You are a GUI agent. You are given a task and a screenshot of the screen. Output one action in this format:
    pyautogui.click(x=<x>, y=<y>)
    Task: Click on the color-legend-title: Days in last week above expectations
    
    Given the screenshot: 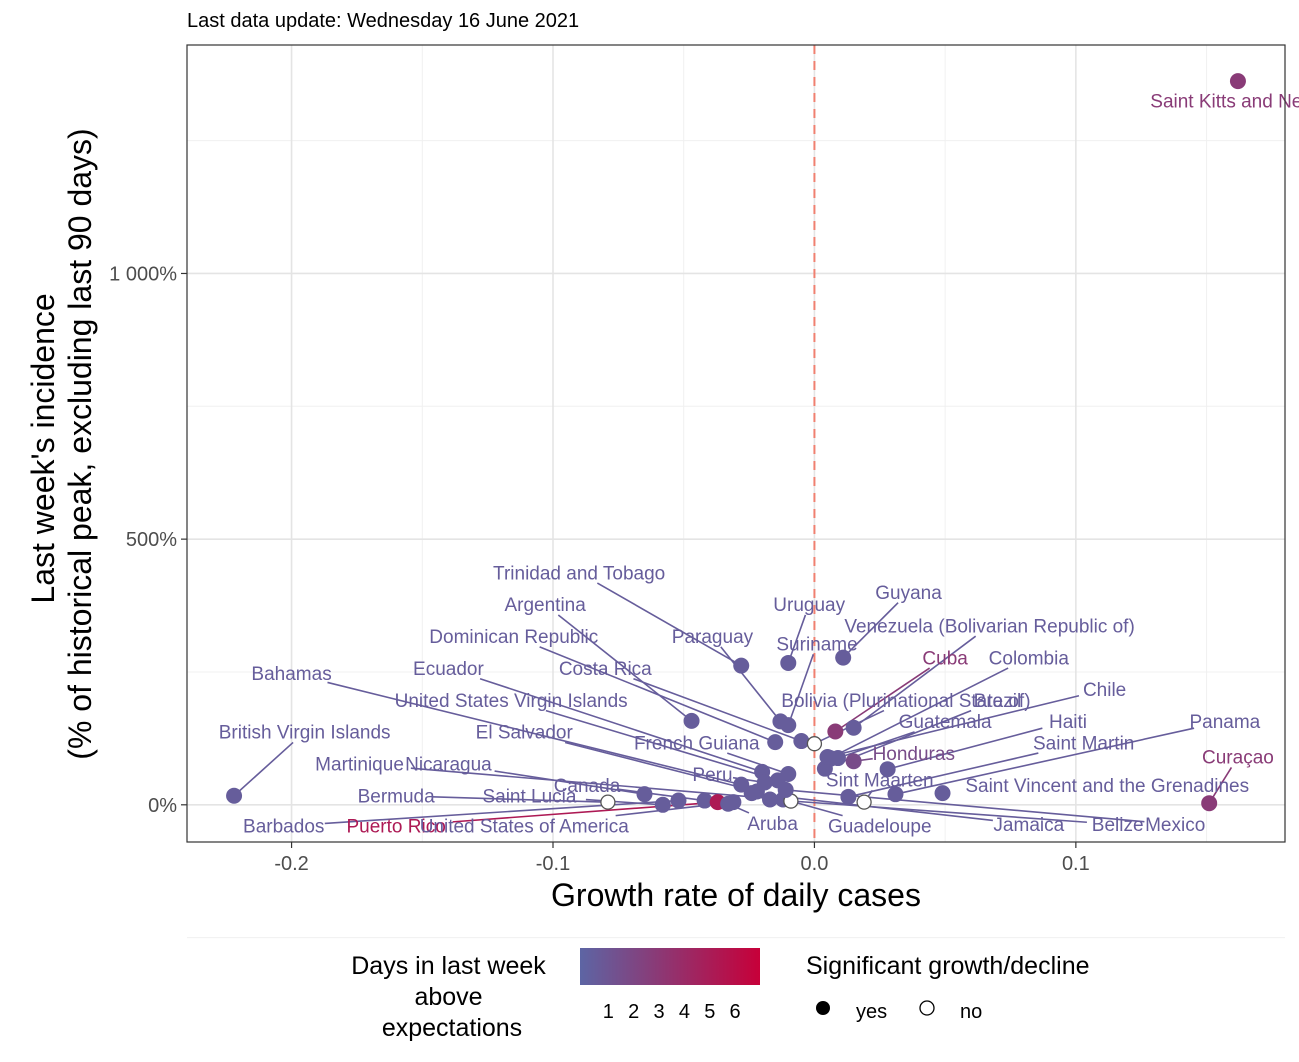 What is the action you would take?
    pyautogui.click(x=451, y=997)
    